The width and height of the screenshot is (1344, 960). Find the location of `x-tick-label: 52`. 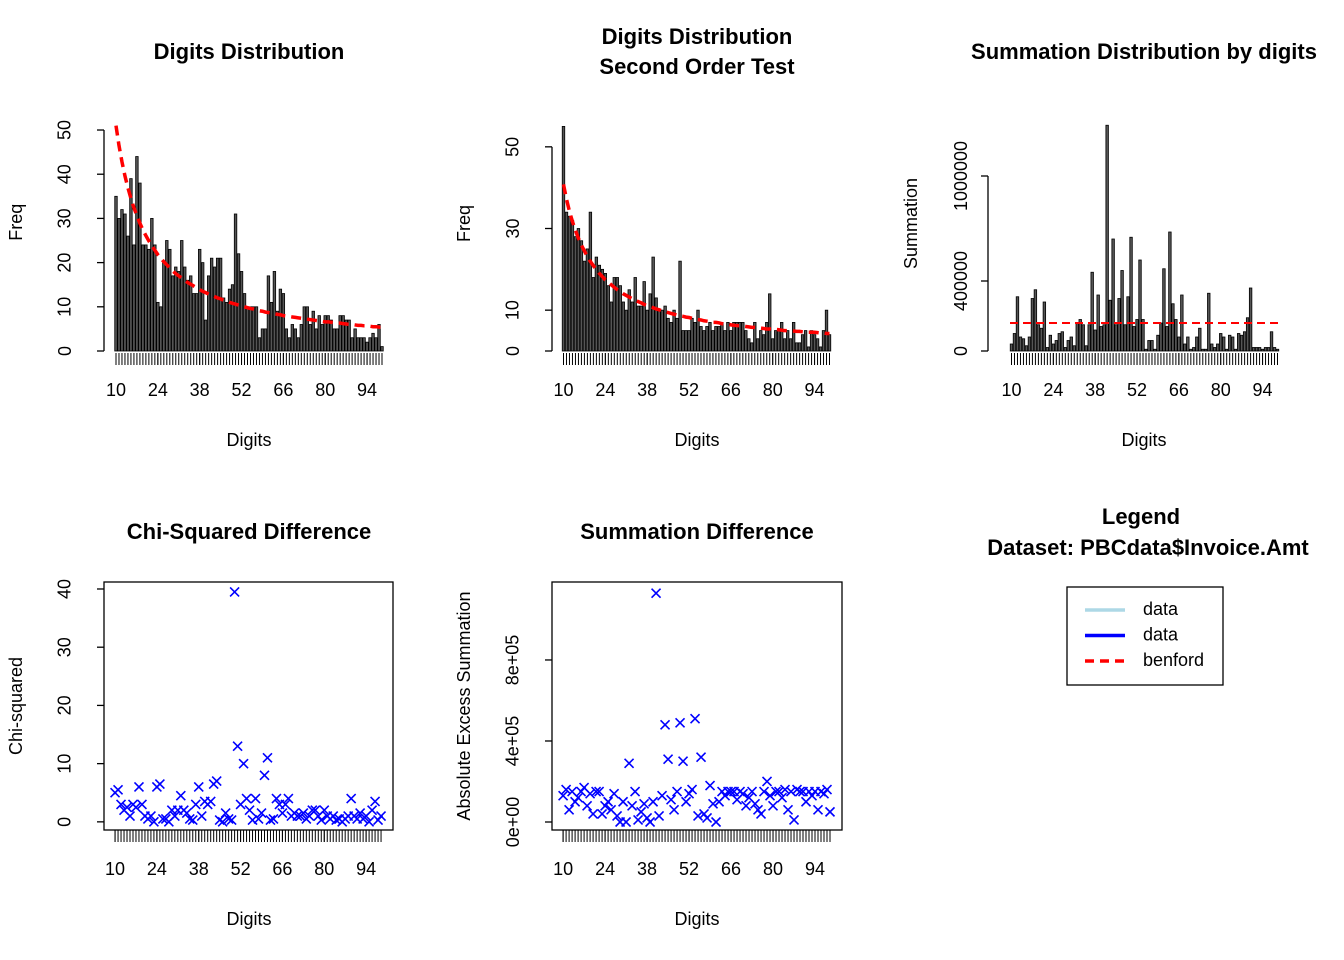

x-tick-label: 52 is located at coordinates (689, 390).